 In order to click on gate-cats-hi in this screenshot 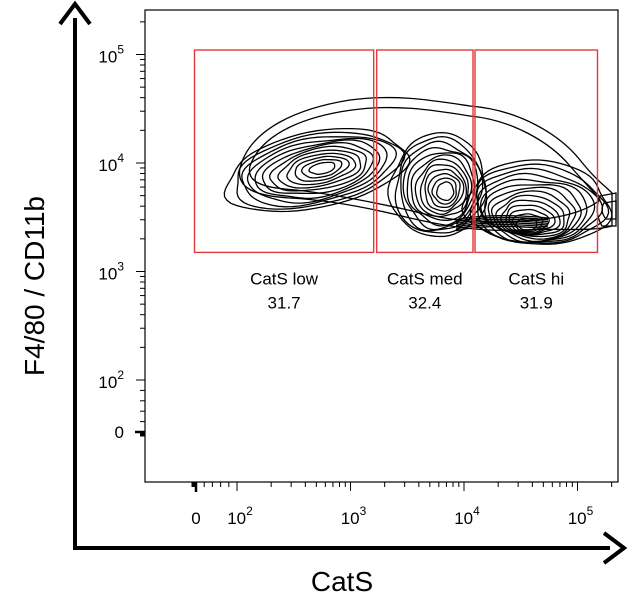, I will do `click(536, 151)`.